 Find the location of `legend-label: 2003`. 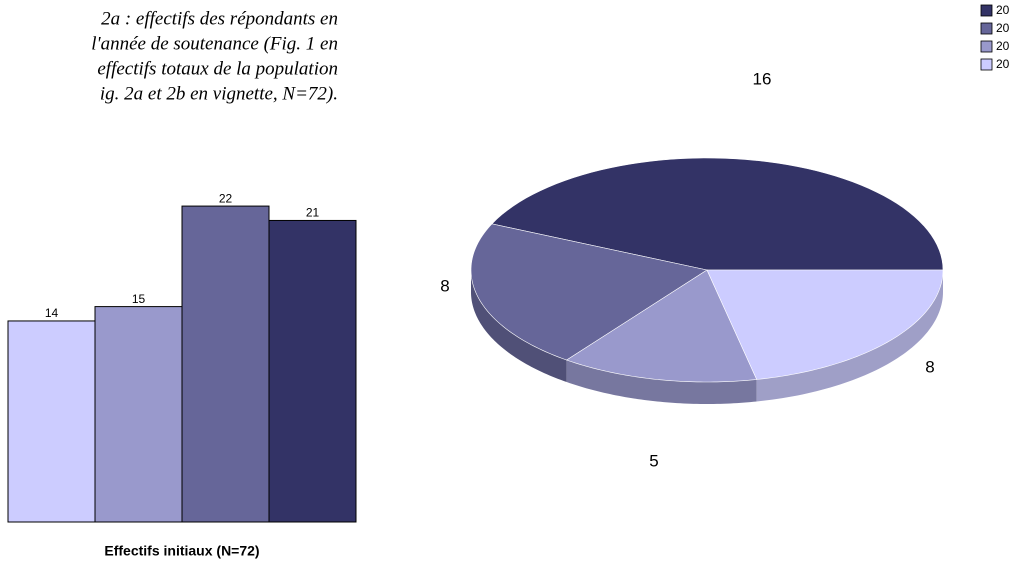

legend-label: 2003 is located at coordinates (1002, 46).